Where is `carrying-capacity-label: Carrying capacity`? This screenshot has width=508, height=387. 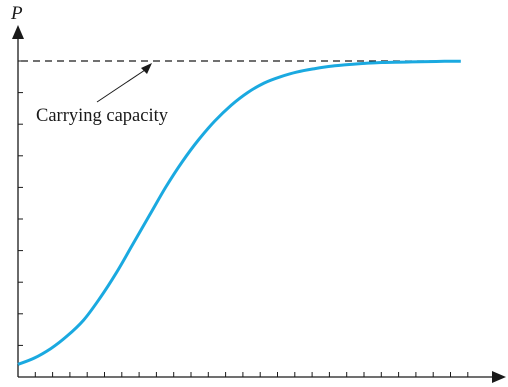
carrying-capacity-label: Carrying capacity is located at coordinates (102, 116).